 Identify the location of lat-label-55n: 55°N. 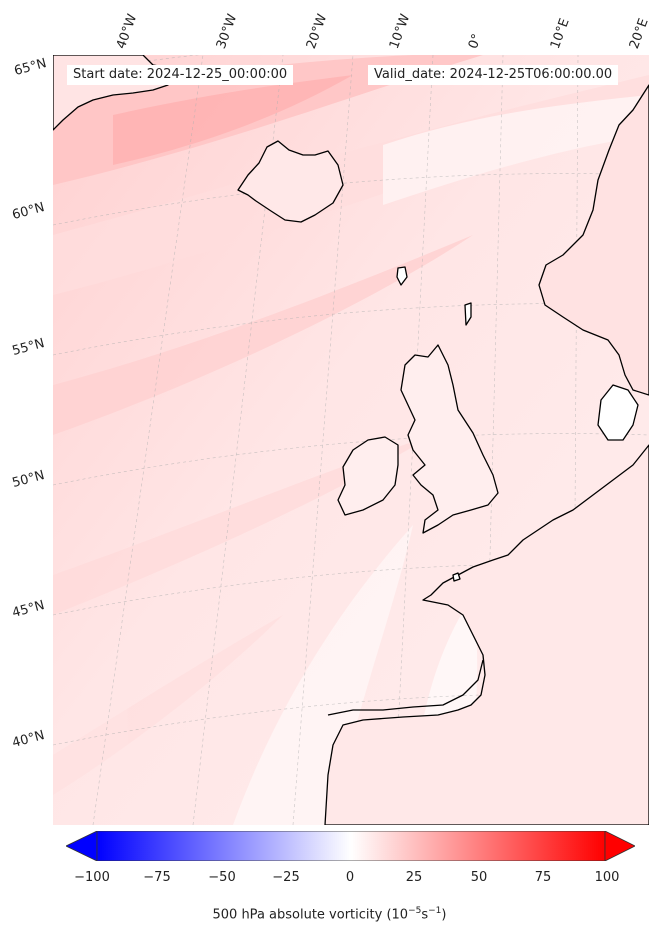
(28, 347).